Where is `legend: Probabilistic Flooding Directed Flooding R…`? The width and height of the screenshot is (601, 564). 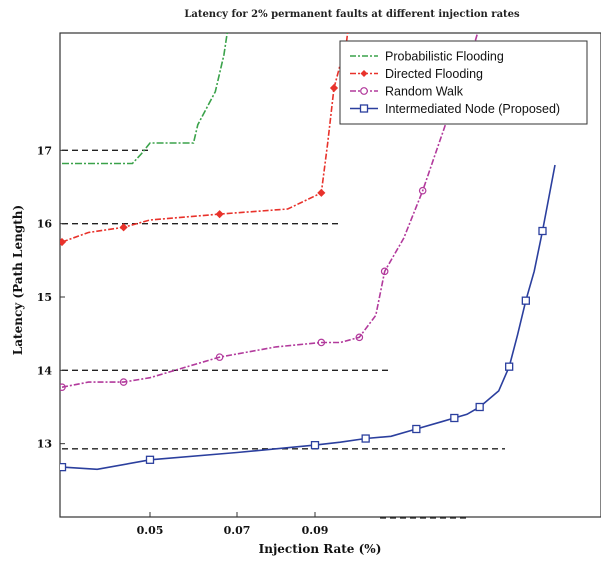
legend: Probabilistic Flooding Directed Flooding R… is located at coordinates (463, 82).